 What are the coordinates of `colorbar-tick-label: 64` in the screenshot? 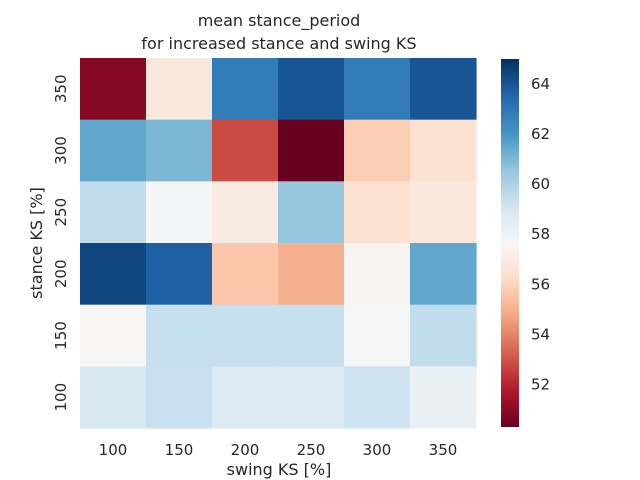 It's located at (540, 84).